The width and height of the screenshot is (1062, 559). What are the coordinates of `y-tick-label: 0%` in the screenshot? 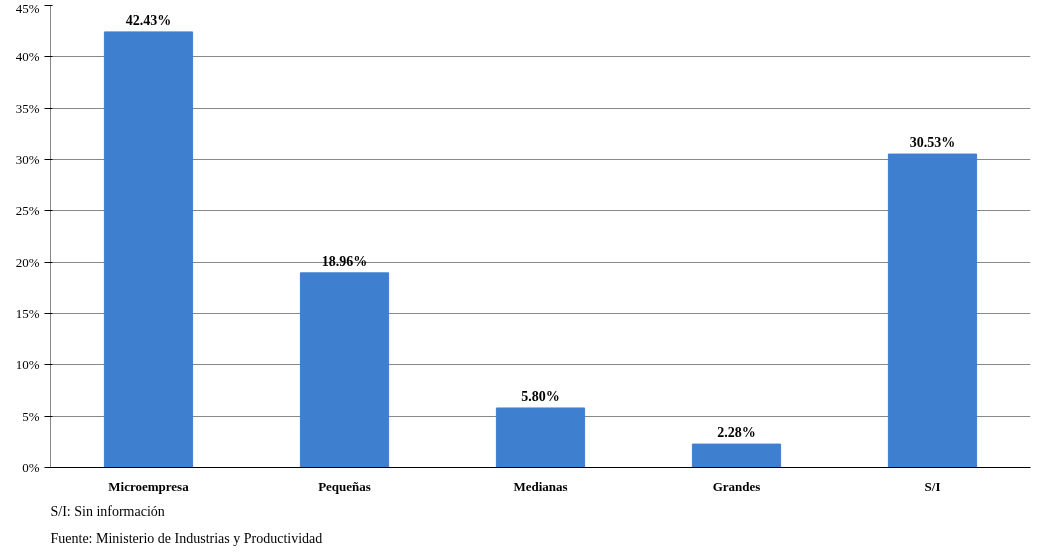 It's located at (31, 467).